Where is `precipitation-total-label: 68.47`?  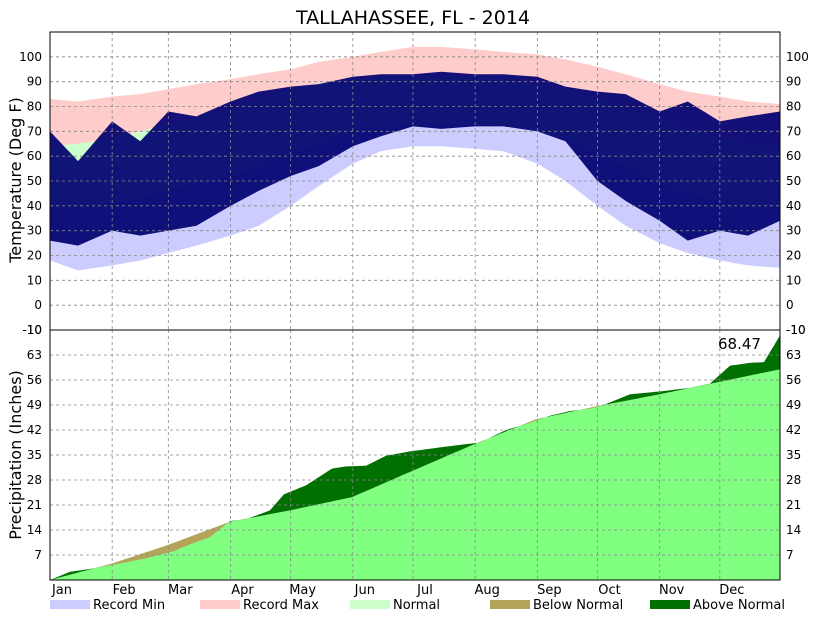 precipitation-total-label: 68.47 is located at coordinates (739, 344).